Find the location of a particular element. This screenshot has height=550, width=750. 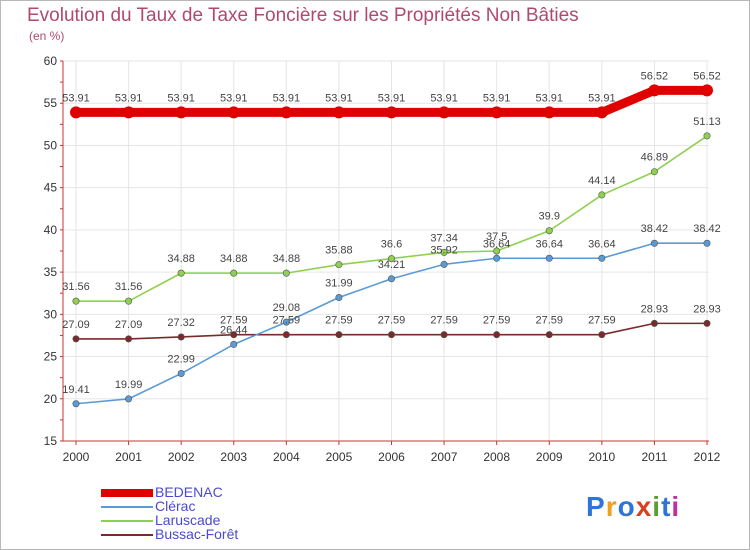

x-tick-label: 2007 is located at coordinates (444, 457).